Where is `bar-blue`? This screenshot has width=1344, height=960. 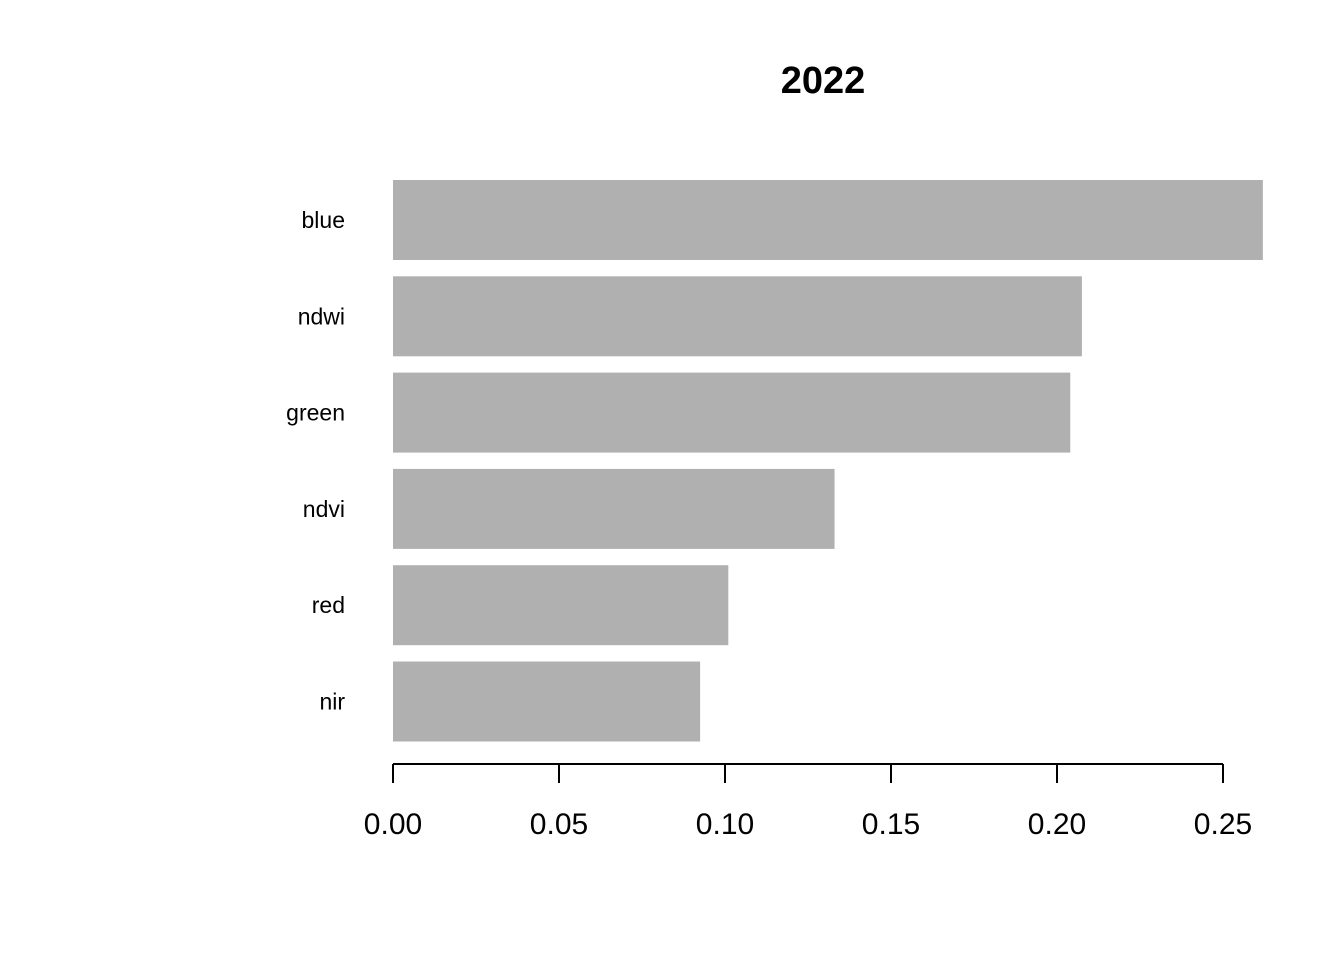
bar-blue is located at coordinates (828, 220).